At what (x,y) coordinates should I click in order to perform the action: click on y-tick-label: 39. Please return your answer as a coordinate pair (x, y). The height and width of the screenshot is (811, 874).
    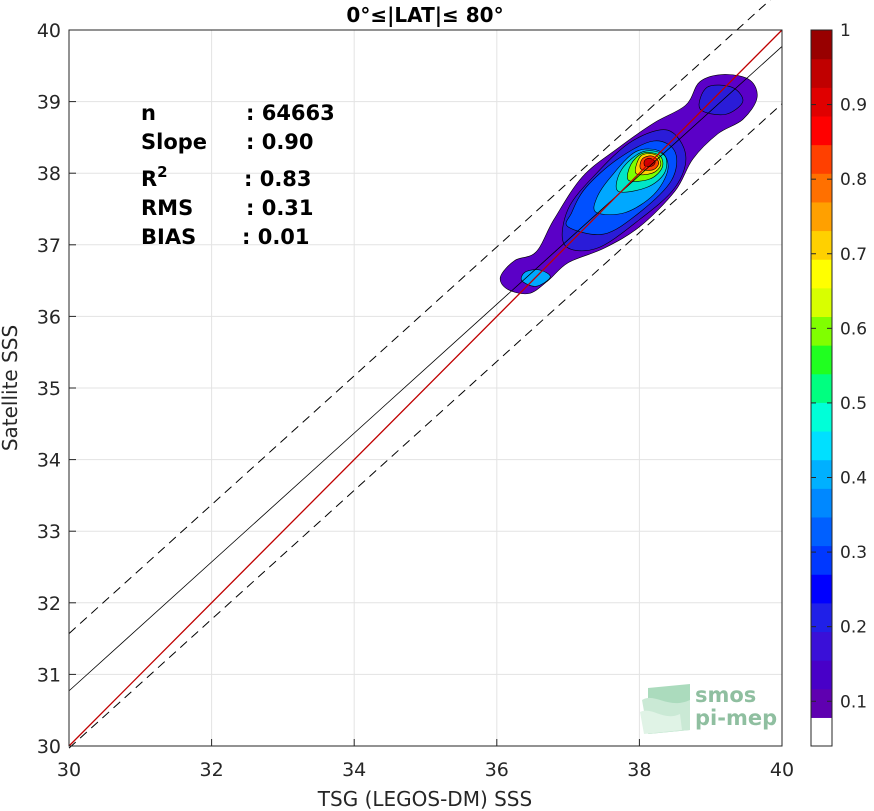
    Looking at the image, I should click on (49, 103).